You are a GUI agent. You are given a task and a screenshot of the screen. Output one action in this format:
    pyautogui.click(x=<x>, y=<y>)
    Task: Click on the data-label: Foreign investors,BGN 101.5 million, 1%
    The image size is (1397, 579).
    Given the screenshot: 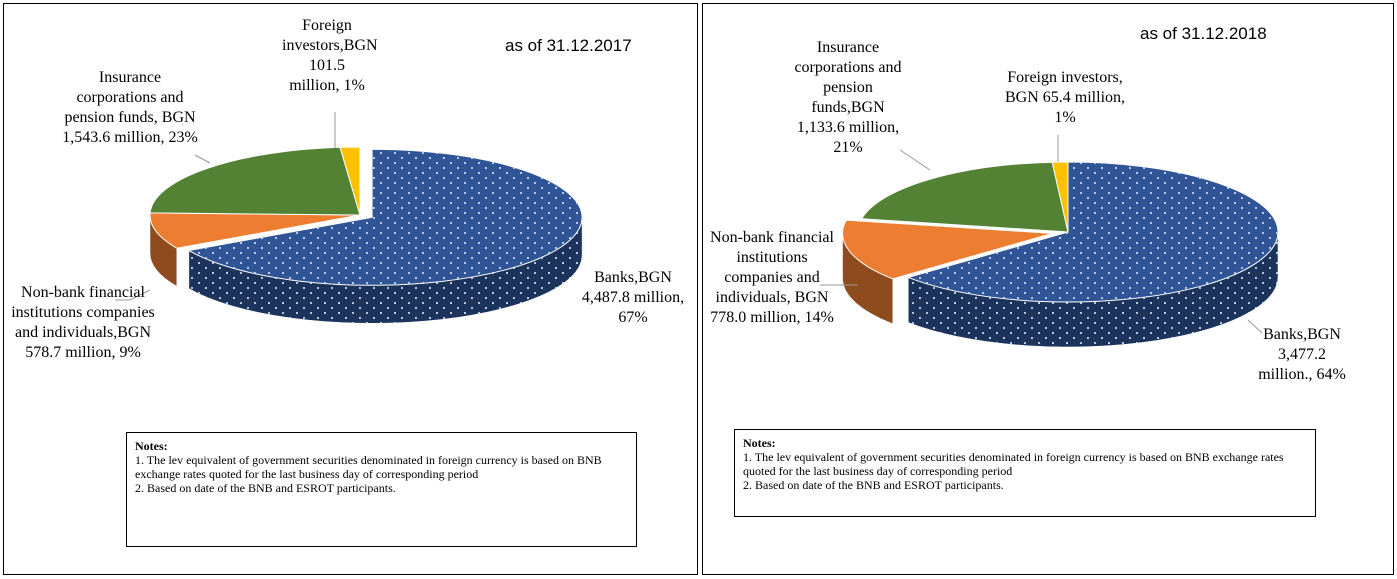 What is the action you would take?
    pyautogui.click(x=330, y=55)
    